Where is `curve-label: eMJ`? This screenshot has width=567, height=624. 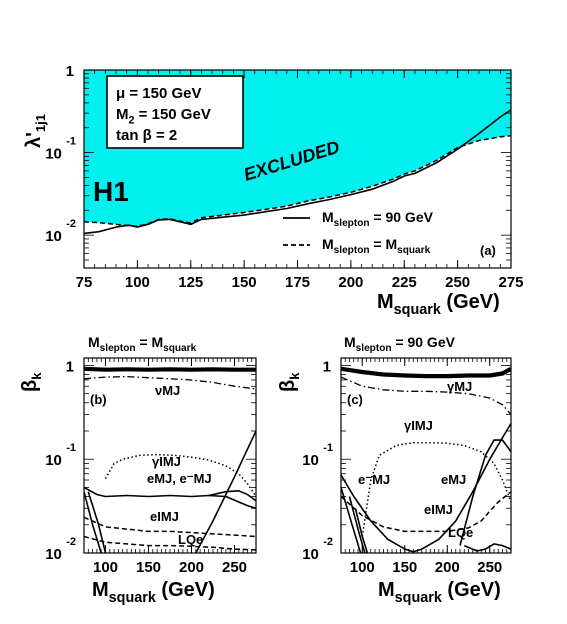 curve-label: eMJ is located at coordinates (453, 479).